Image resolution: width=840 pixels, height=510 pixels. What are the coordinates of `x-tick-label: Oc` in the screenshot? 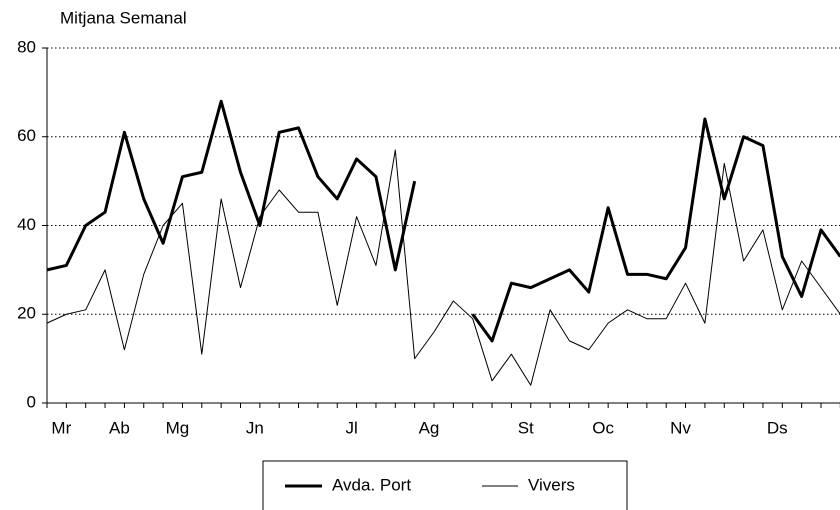 It's located at (603, 427).